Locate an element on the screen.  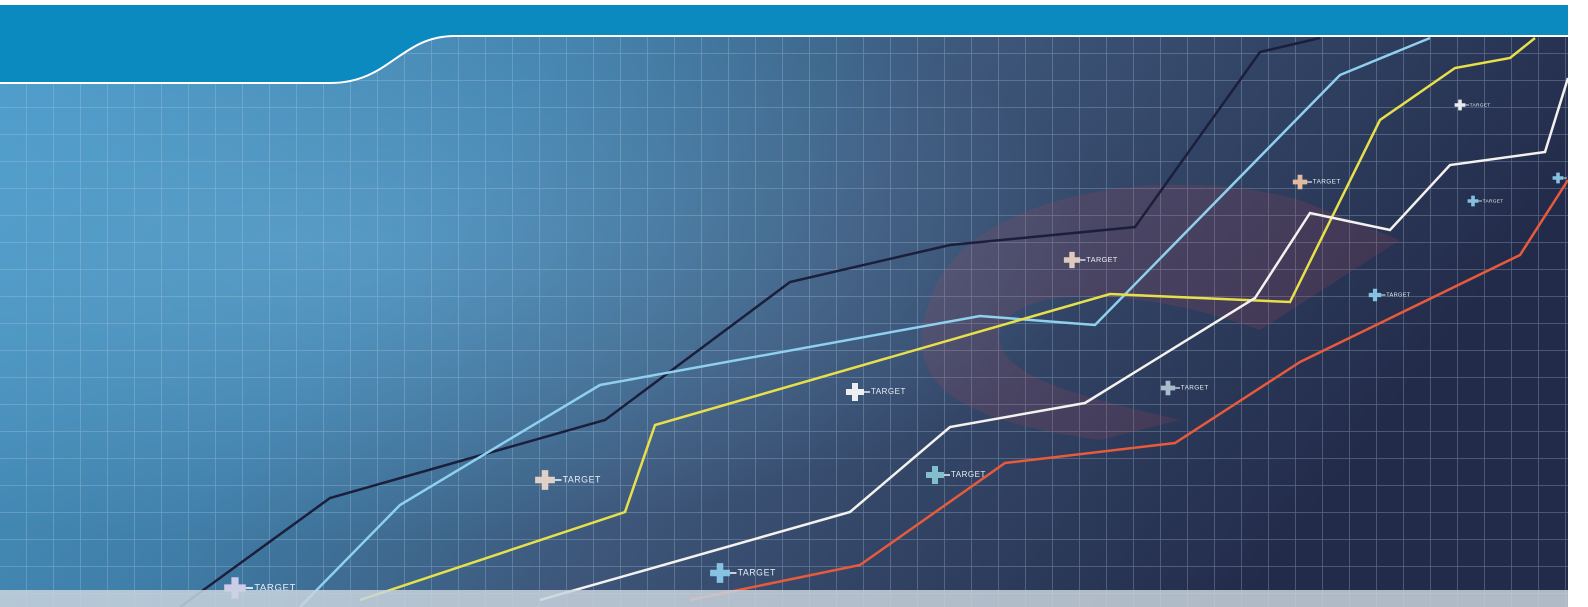
bottom-strip is located at coordinates (784, 598).